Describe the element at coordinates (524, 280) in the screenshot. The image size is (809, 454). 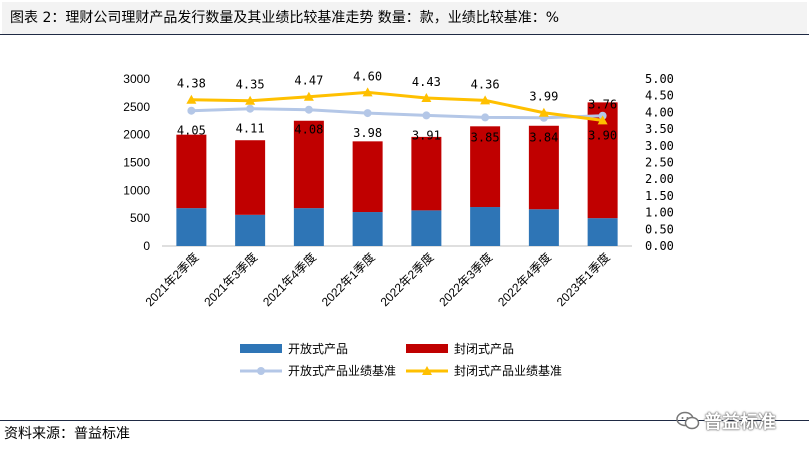
I see `category-label: 2022年4季度` at that location.